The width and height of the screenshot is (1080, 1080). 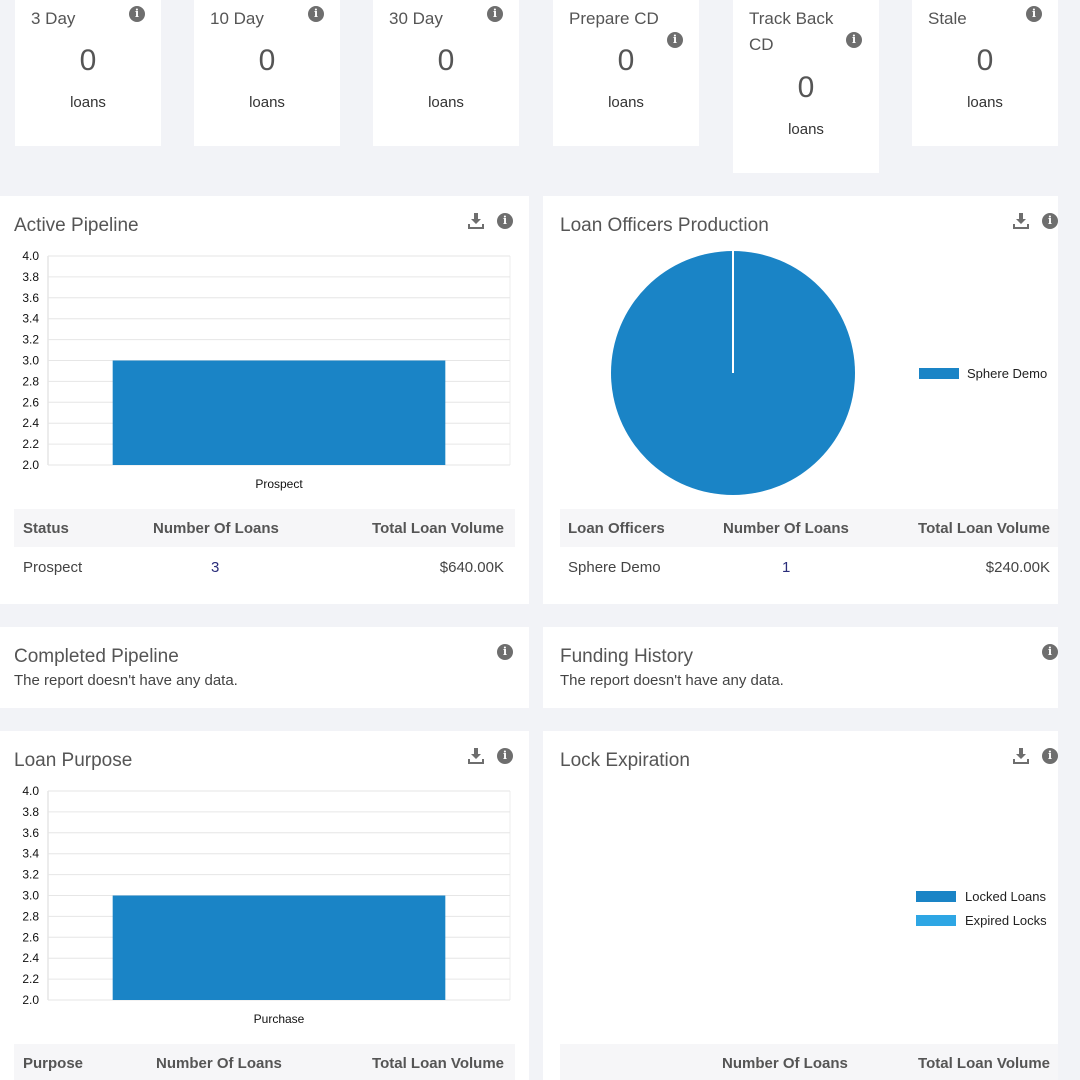 I want to click on stat-card-3-day: 3 Day i 0 loans, so click(x=88, y=73).